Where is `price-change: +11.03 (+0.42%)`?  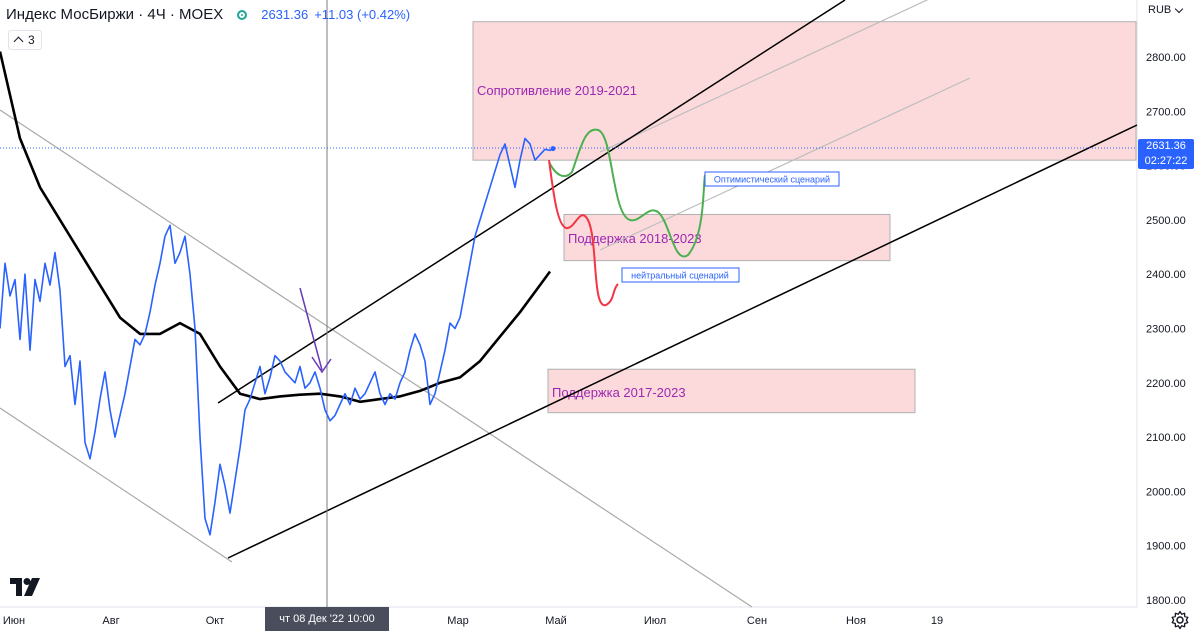
price-change: +11.03 (+0.42%) is located at coordinates (362, 14).